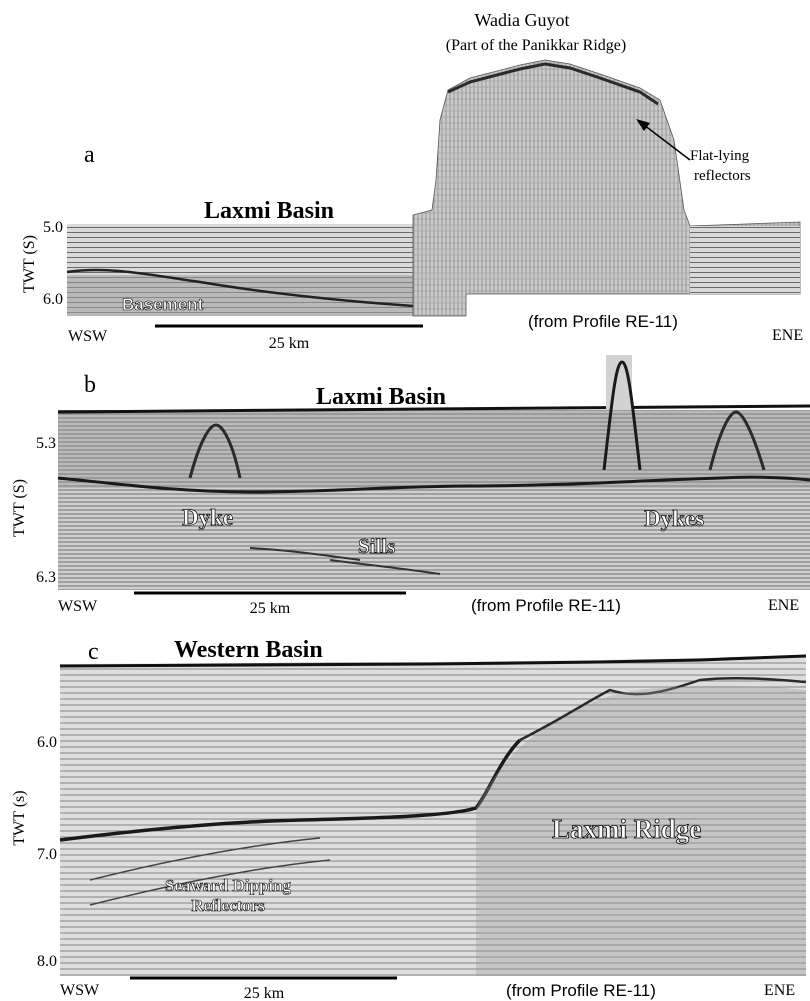 The height and width of the screenshot is (1001, 810). What do you see at coordinates (553, 84) in the screenshot?
I see `panel-a-guyot-top-reflectors` at bounding box center [553, 84].